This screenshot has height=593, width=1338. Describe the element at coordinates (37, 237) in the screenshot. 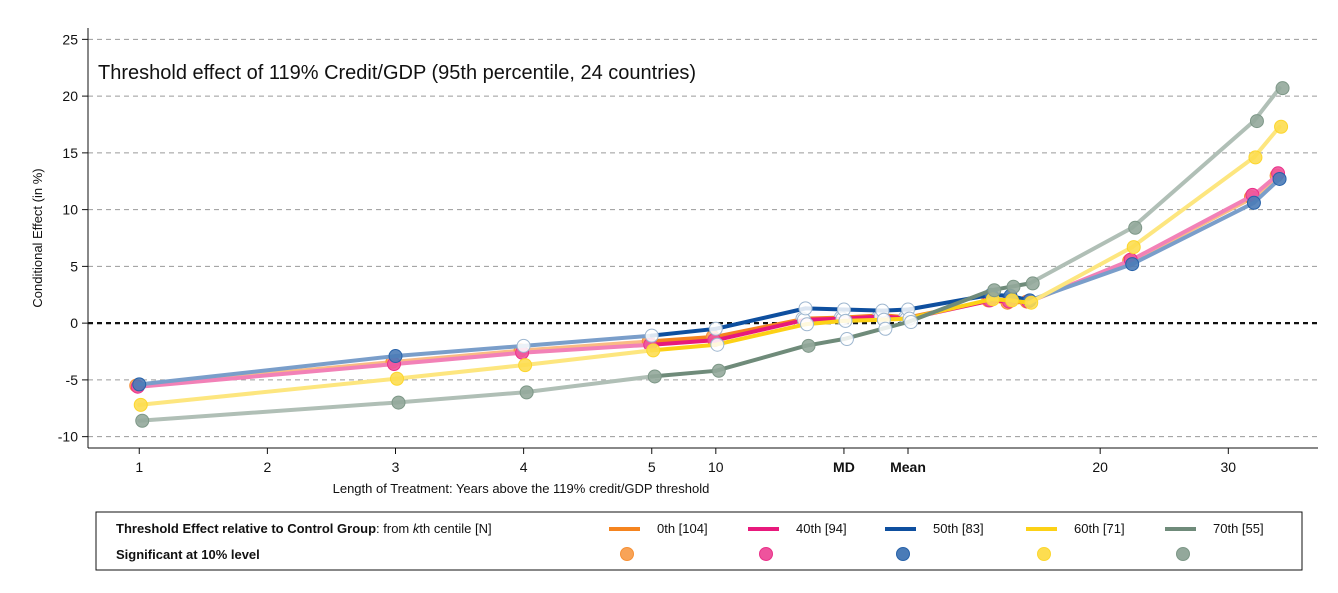

I see `y-axis-title: Conditional Effect (in %)` at that location.